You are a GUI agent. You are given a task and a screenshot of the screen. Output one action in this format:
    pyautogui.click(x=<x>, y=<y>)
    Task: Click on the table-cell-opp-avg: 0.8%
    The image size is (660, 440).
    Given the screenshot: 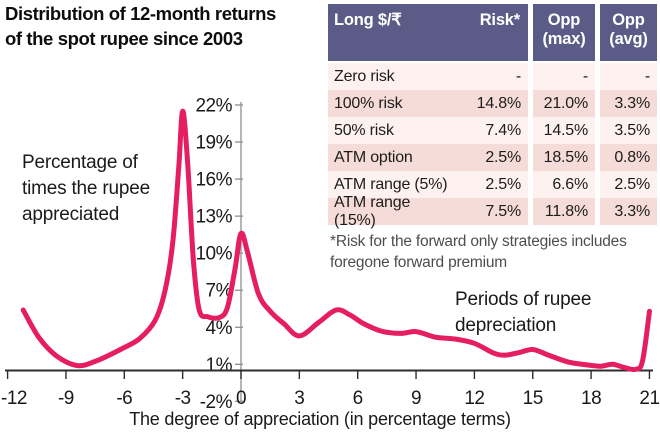 What is the action you would take?
    pyautogui.click(x=628, y=157)
    